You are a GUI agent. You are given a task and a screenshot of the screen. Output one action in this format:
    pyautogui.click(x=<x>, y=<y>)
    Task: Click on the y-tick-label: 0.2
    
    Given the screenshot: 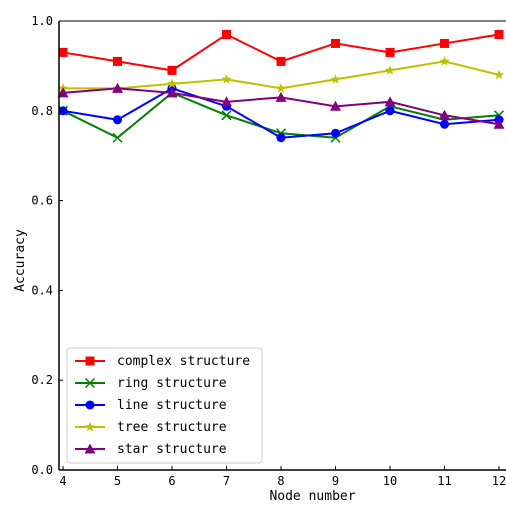 What is the action you would take?
    pyautogui.click(x=42, y=380)
    